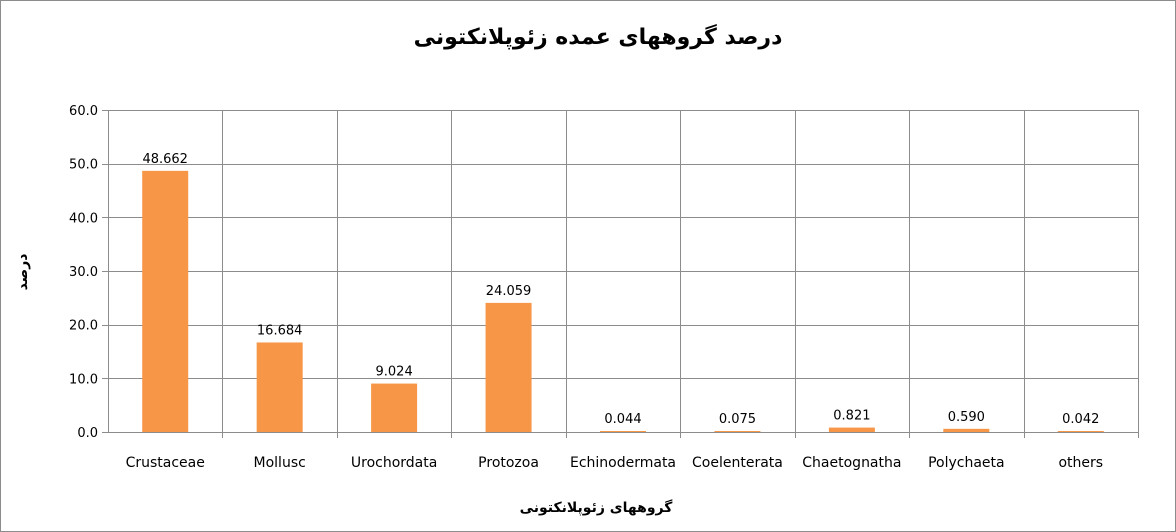 This screenshot has height=532, width=1176. Describe the element at coordinates (83, 326) in the screenshot. I see `y-tick-label: 20.0` at that location.